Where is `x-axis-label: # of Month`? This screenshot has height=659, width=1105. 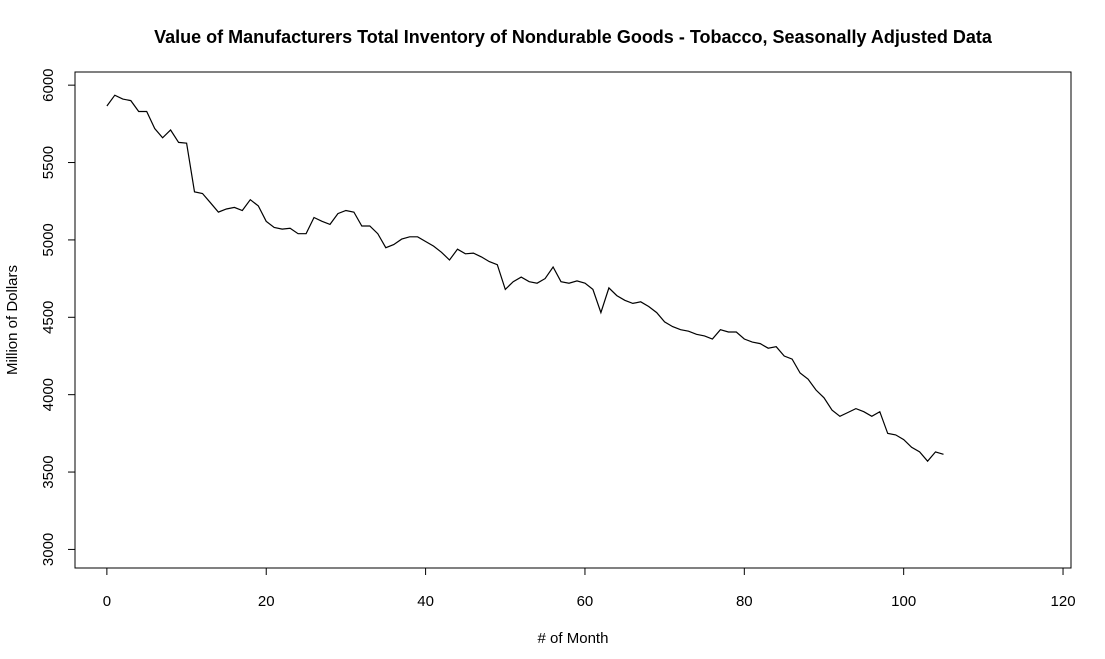 x-axis-label: # of Month is located at coordinates (573, 638).